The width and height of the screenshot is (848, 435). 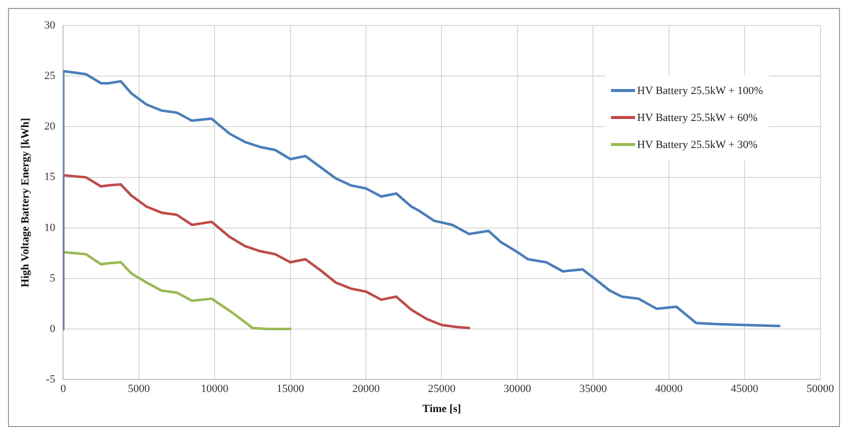 I want to click on y-tick-label: 25, so click(x=50, y=76).